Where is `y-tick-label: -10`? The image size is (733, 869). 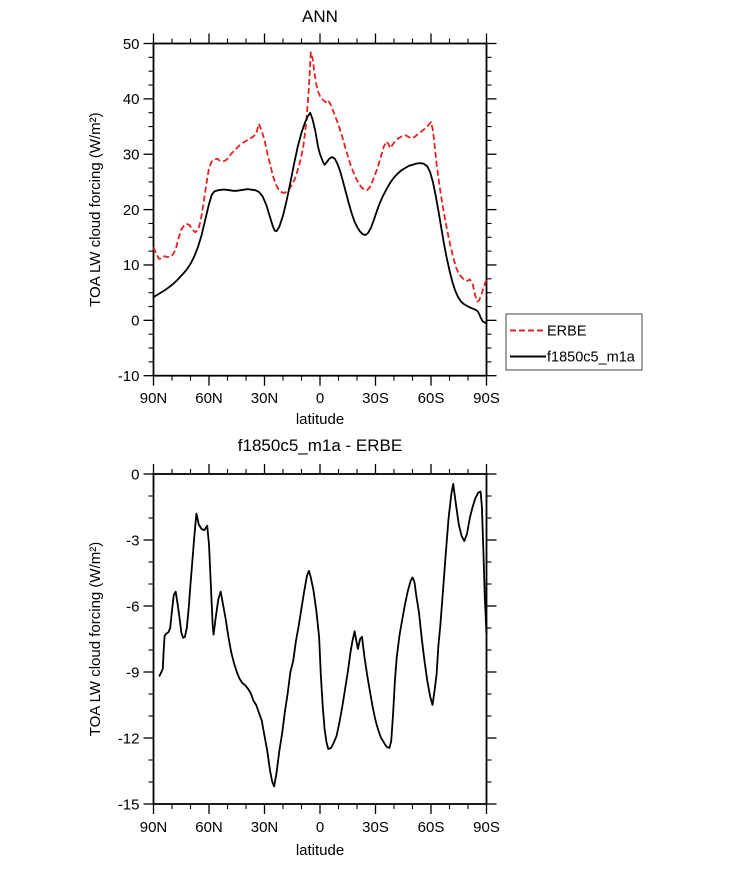 y-tick-label: -10 is located at coordinates (129, 376).